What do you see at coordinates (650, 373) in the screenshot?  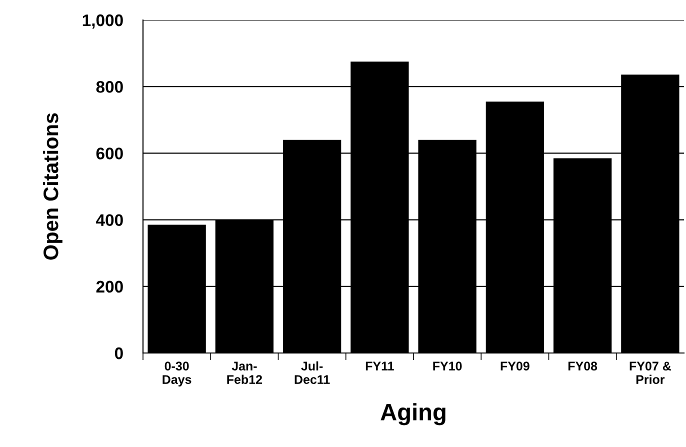 I see `x-tick-label: FY07 & Prior` at bounding box center [650, 373].